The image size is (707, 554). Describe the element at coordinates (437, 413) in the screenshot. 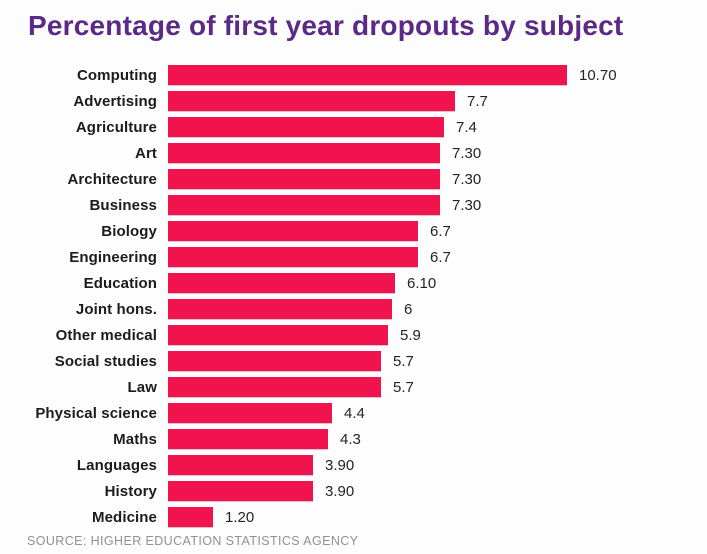

I see `bar-track: 4.4` at that location.